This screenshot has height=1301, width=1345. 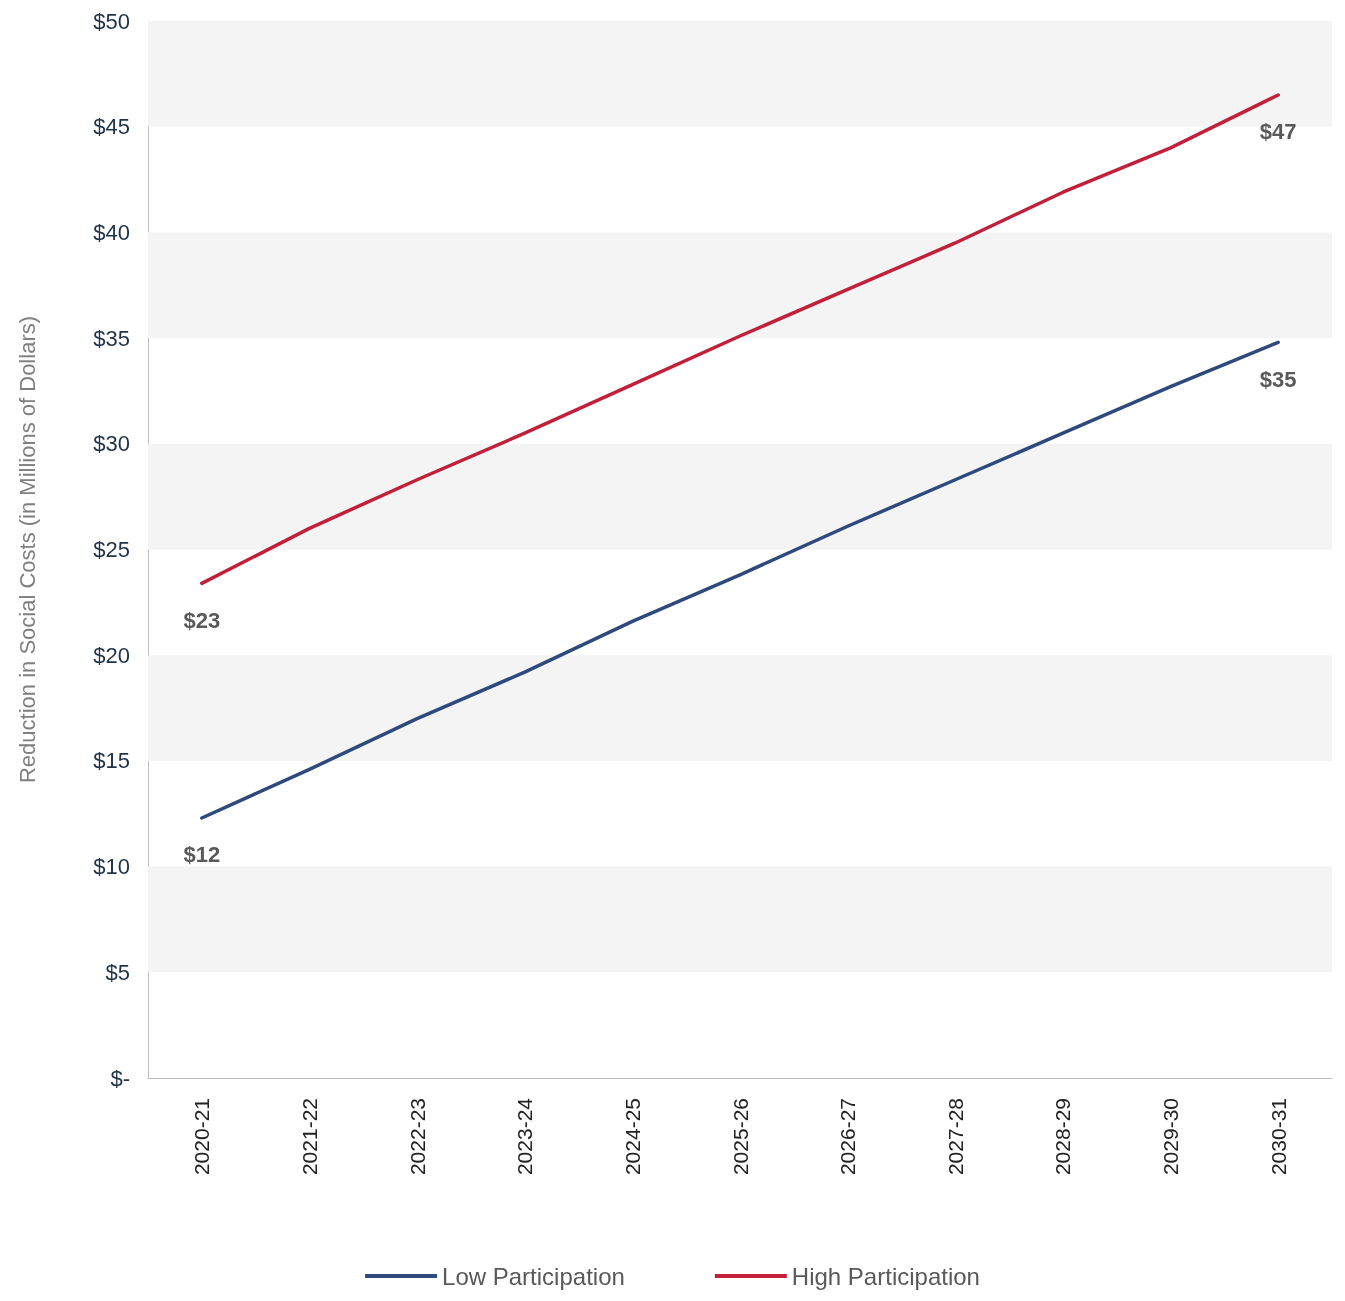 What do you see at coordinates (1278, 1137) in the screenshot?
I see `x-tick-label: 2030-31` at bounding box center [1278, 1137].